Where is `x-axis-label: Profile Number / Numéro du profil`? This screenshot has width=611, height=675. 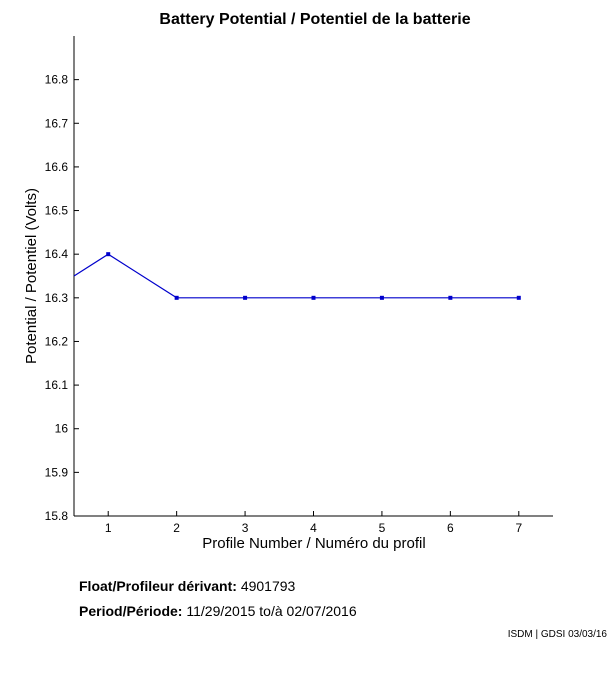
x-axis-label: Profile Number / Numéro du profil is located at coordinates (313, 543).